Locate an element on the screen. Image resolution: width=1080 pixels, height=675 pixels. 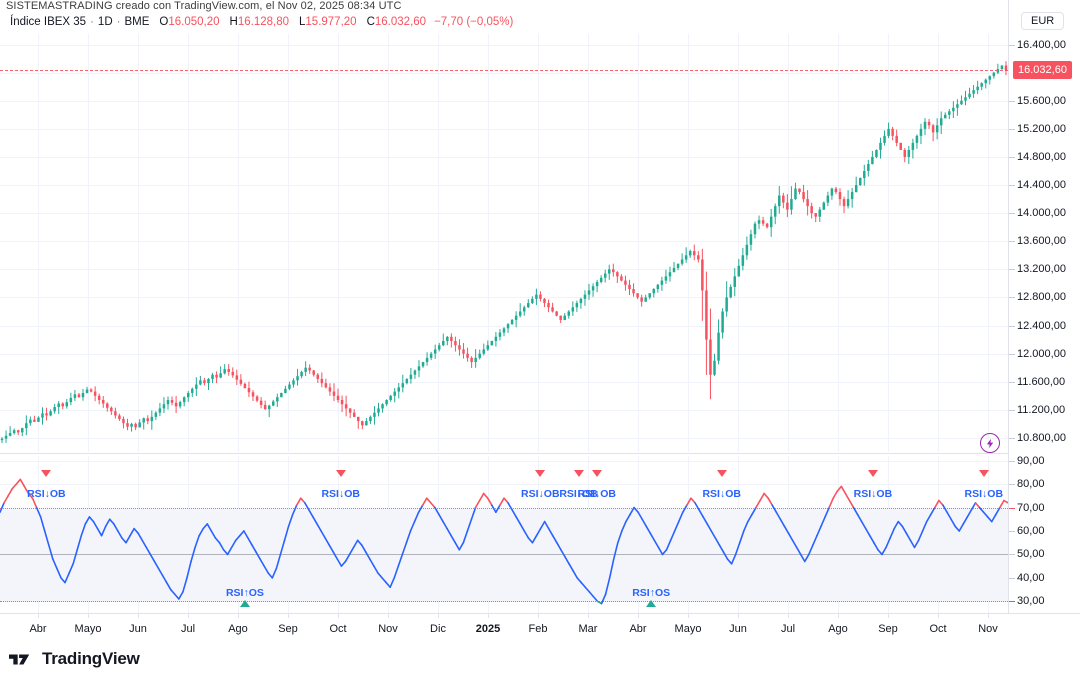
legend-exchange: BME is located at coordinates (137, 22).